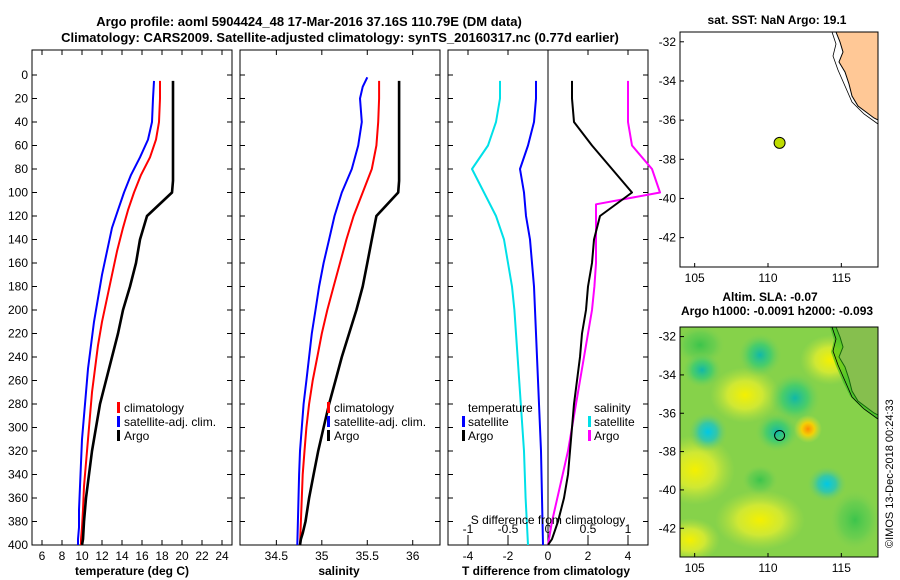  What do you see at coordinates (500, 313) in the screenshot?
I see `series-salinity-satellite` at bounding box center [500, 313].